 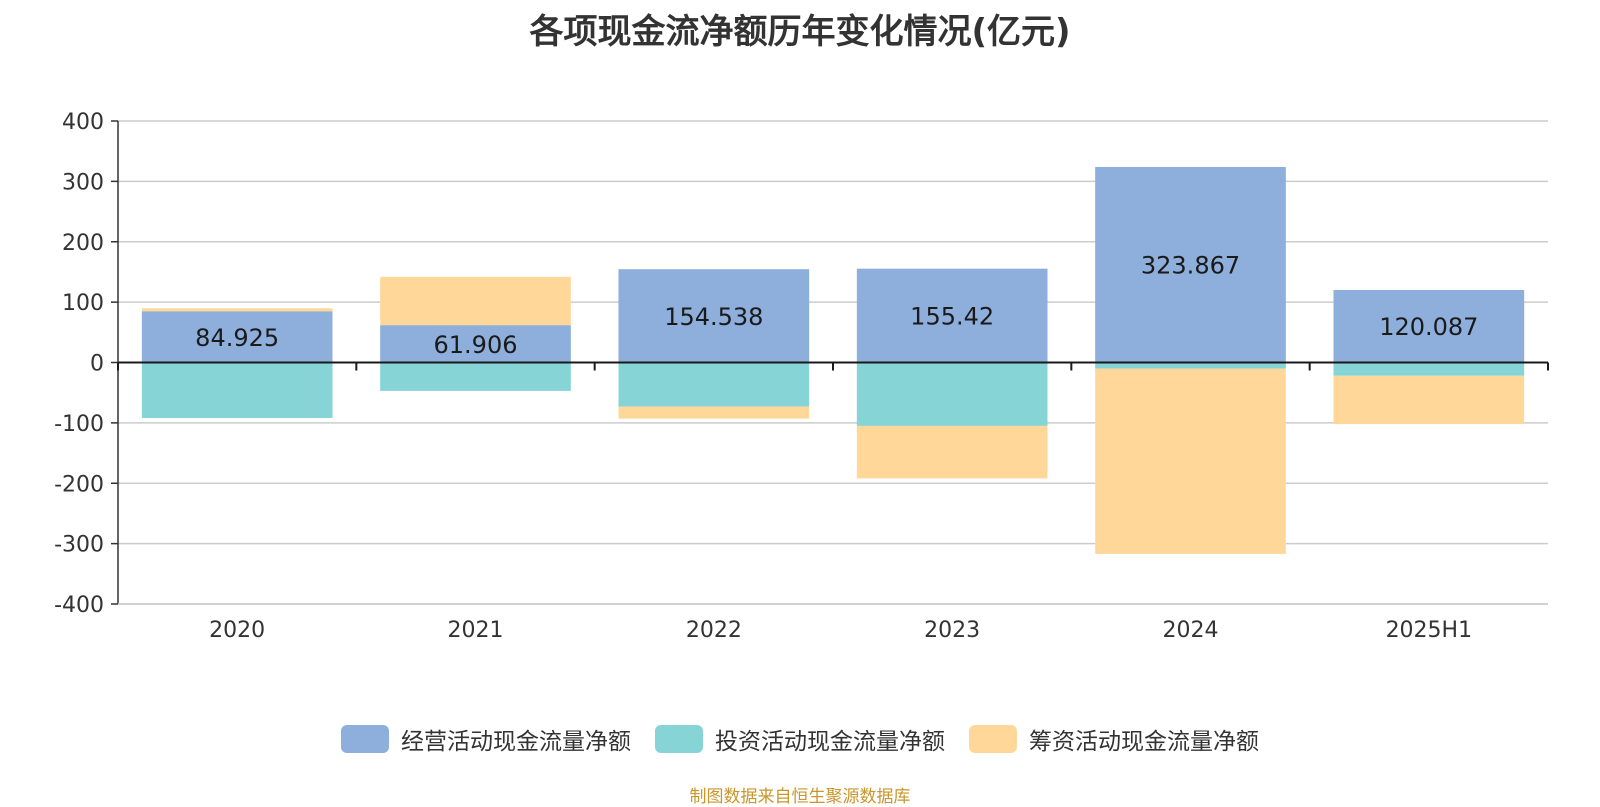 I want to click on bar-2-2020, so click(x=237, y=310).